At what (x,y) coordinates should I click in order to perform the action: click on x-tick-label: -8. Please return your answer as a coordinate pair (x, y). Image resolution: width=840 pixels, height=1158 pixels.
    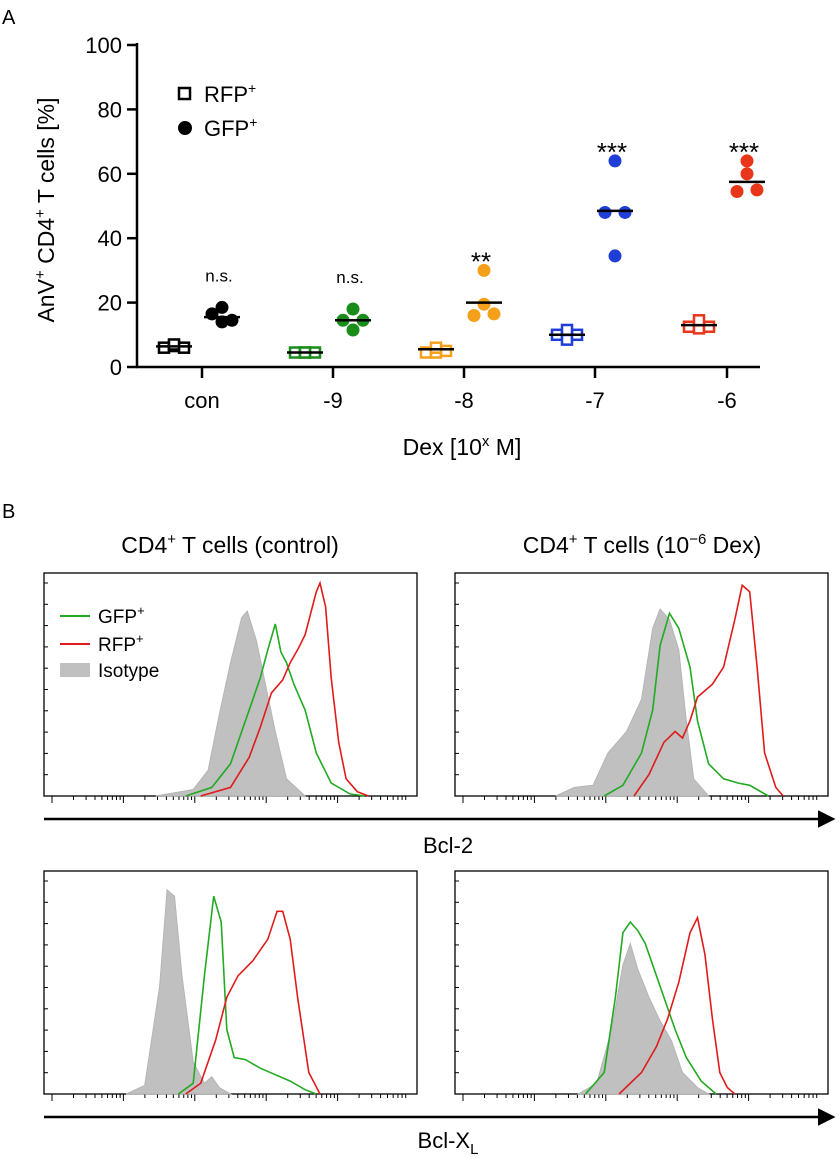
    Looking at the image, I should click on (464, 400).